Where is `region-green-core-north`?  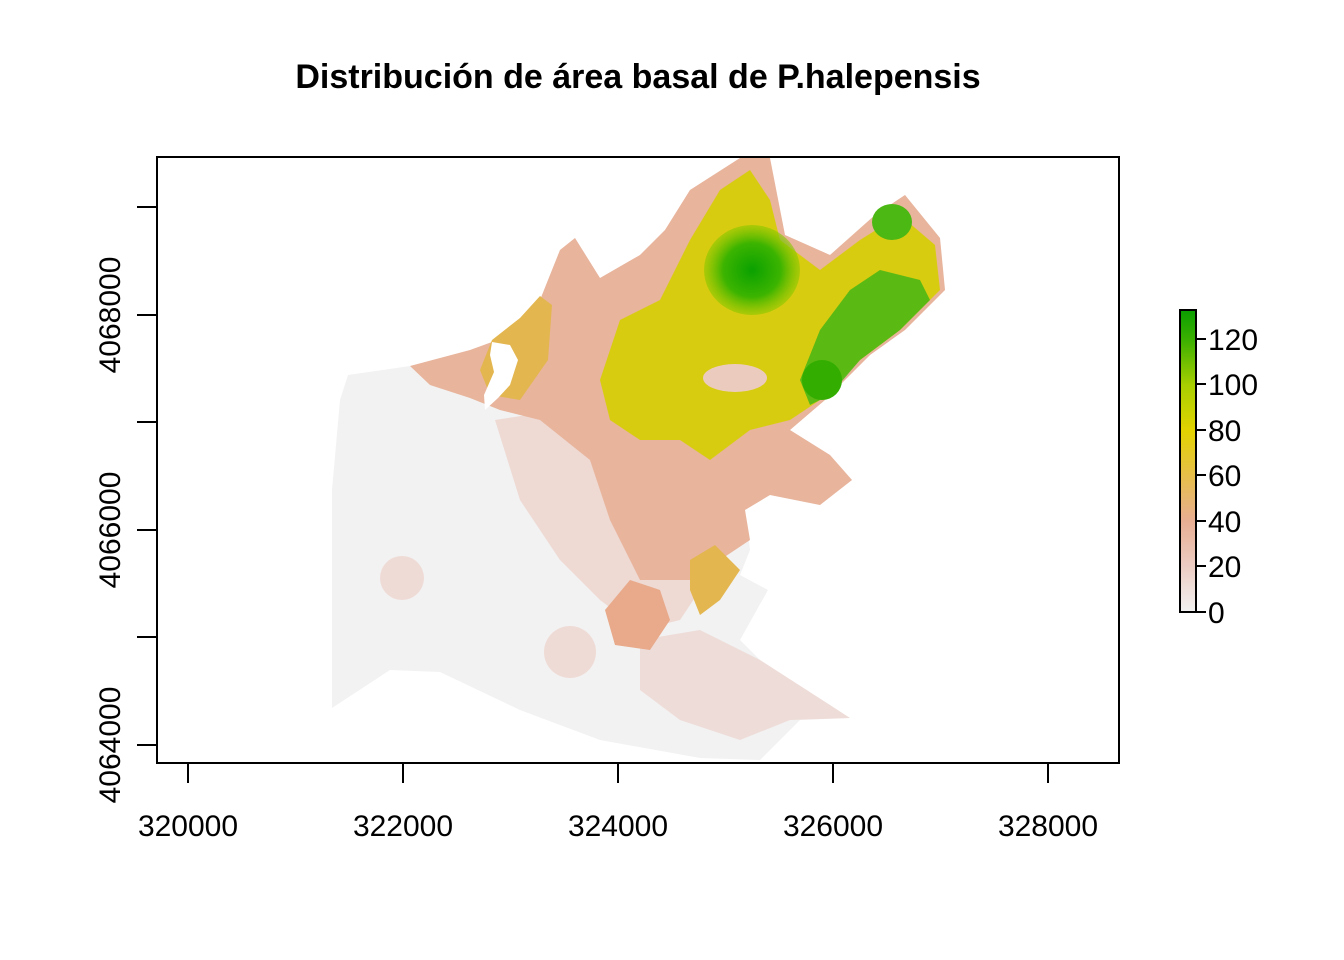
region-green-core-north is located at coordinates (752, 270).